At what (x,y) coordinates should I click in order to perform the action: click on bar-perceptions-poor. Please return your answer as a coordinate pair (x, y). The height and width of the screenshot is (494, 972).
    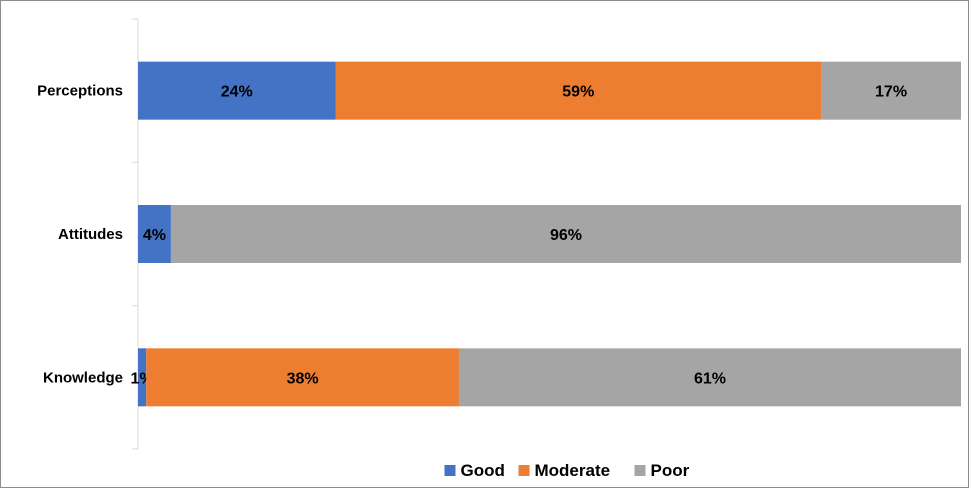
    Looking at the image, I should click on (891, 90).